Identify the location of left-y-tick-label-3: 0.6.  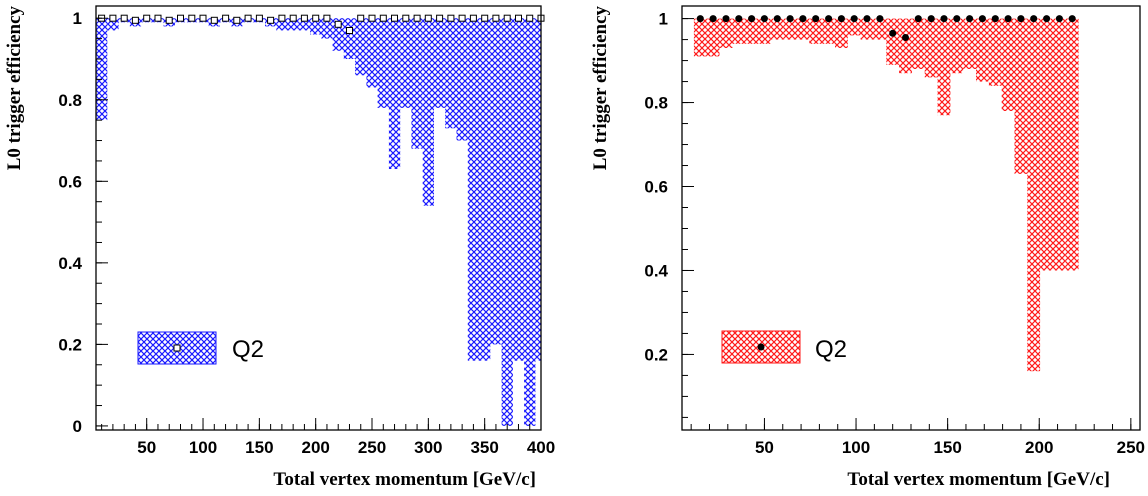
(70, 181).